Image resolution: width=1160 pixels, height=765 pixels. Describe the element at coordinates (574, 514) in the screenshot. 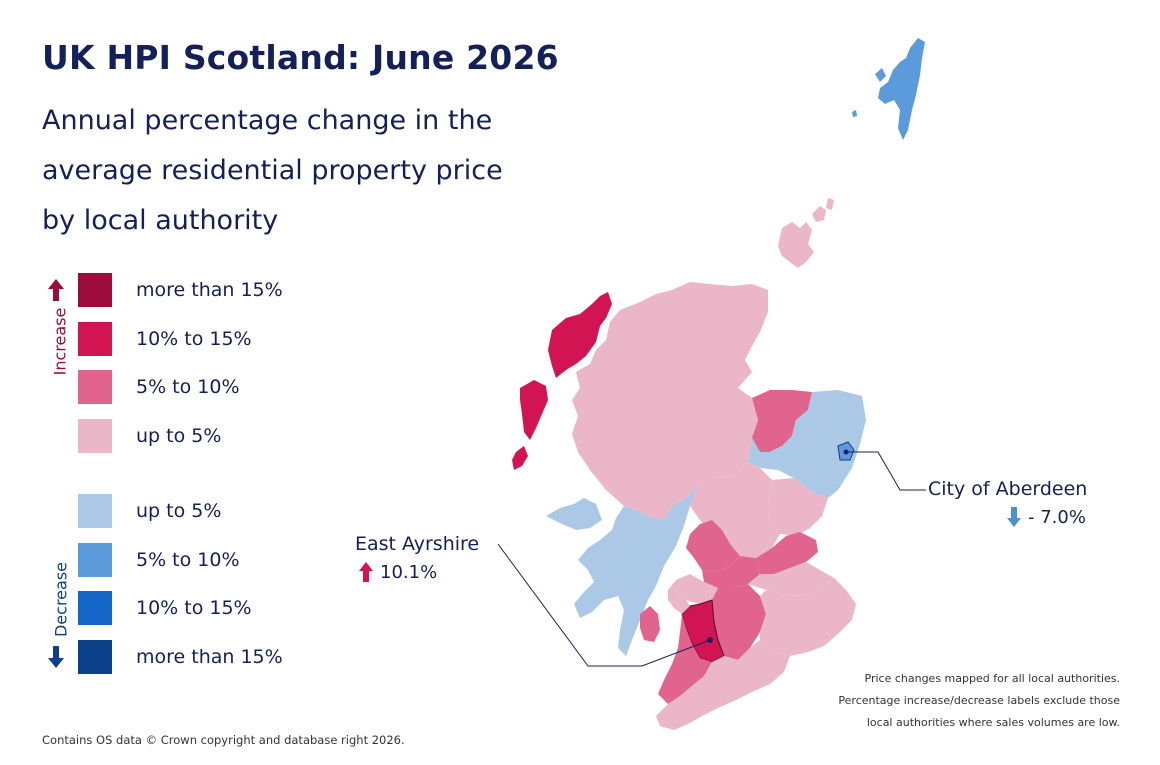

I see `region-argyll-islands` at that location.